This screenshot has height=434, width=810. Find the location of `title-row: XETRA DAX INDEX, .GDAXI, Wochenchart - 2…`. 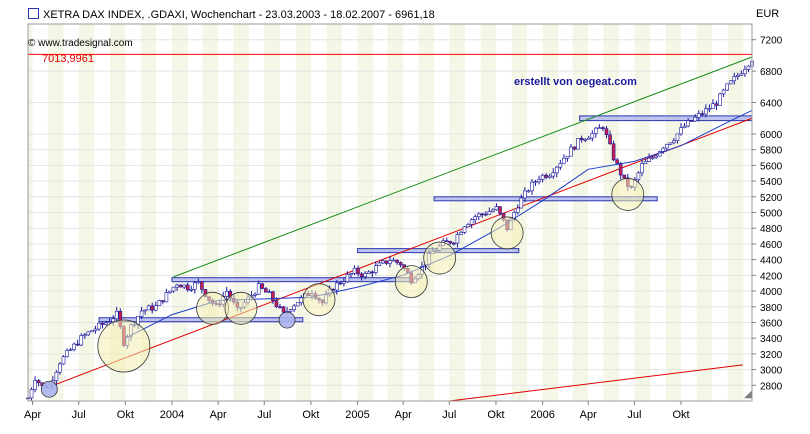

title-row: XETRA DAX INDEX, .GDAXI, Wochenchart - 2… is located at coordinates (231, 14).